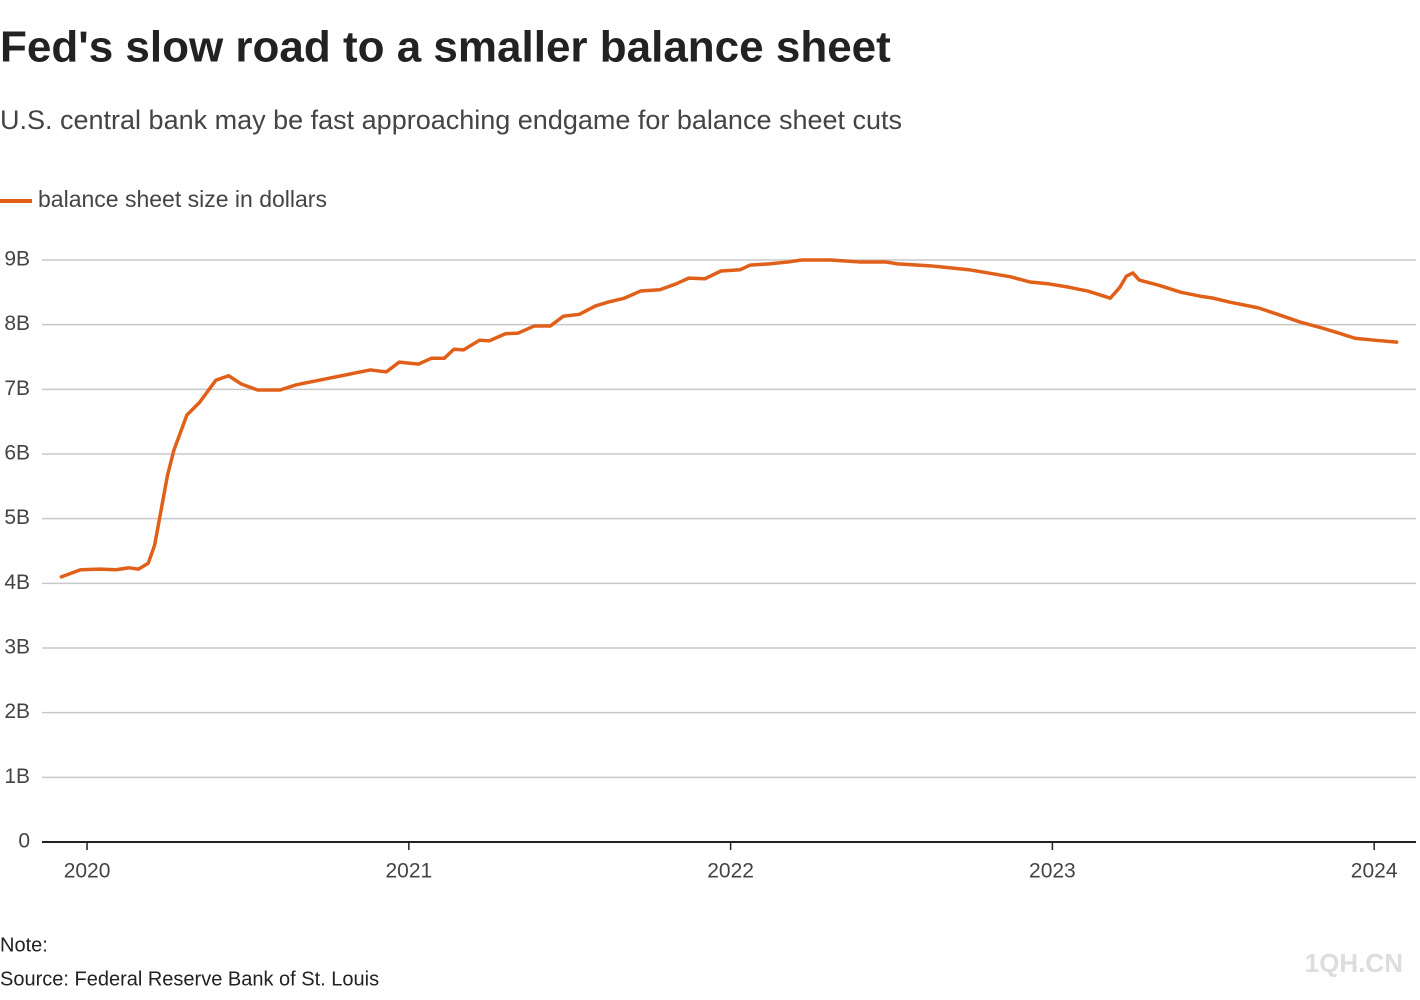 The height and width of the screenshot is (1000, 1420). I want to click on y-tick-label: 7B, so click(17, 388).